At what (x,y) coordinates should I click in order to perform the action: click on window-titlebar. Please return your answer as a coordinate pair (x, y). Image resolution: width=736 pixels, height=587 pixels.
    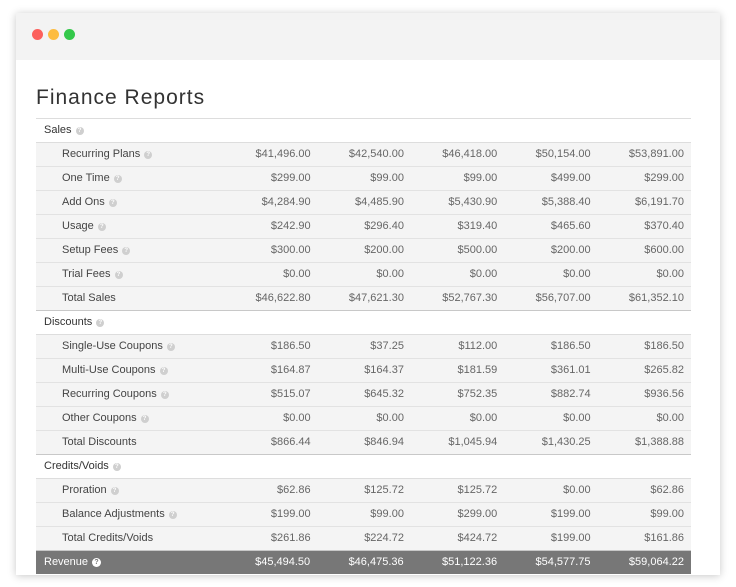
    Looking at the image, I should click on (368, 36).